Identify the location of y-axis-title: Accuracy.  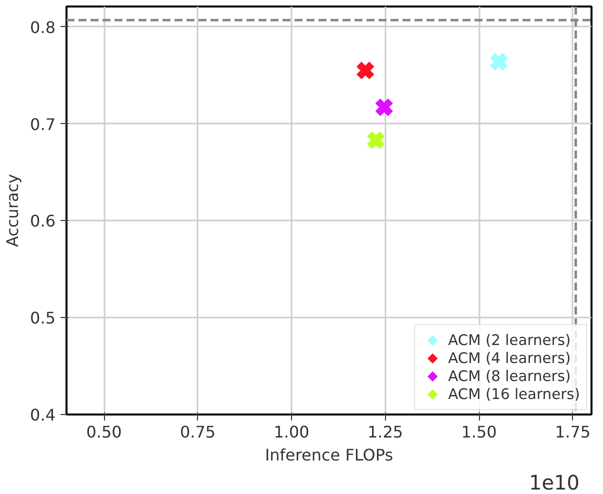
(12, 211).